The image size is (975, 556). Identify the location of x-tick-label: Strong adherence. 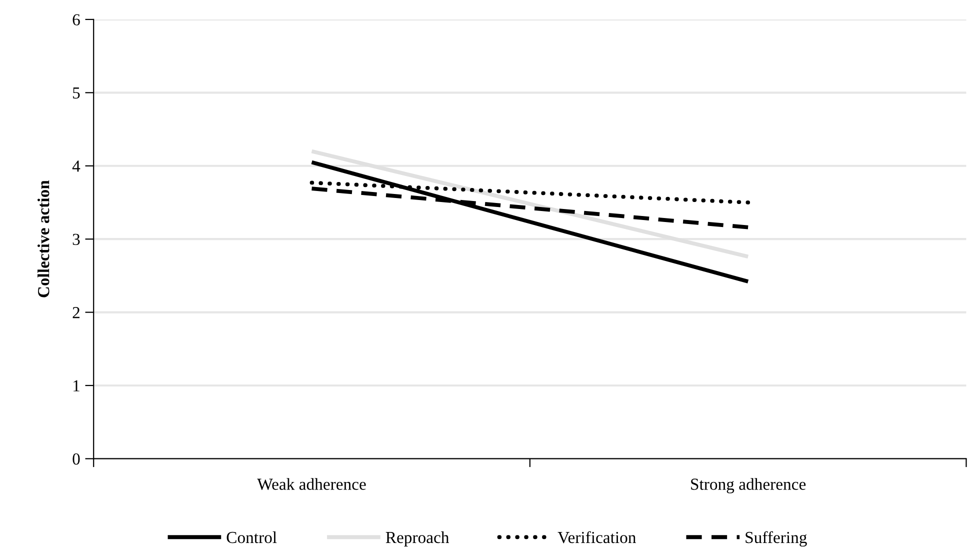
(748, 486).